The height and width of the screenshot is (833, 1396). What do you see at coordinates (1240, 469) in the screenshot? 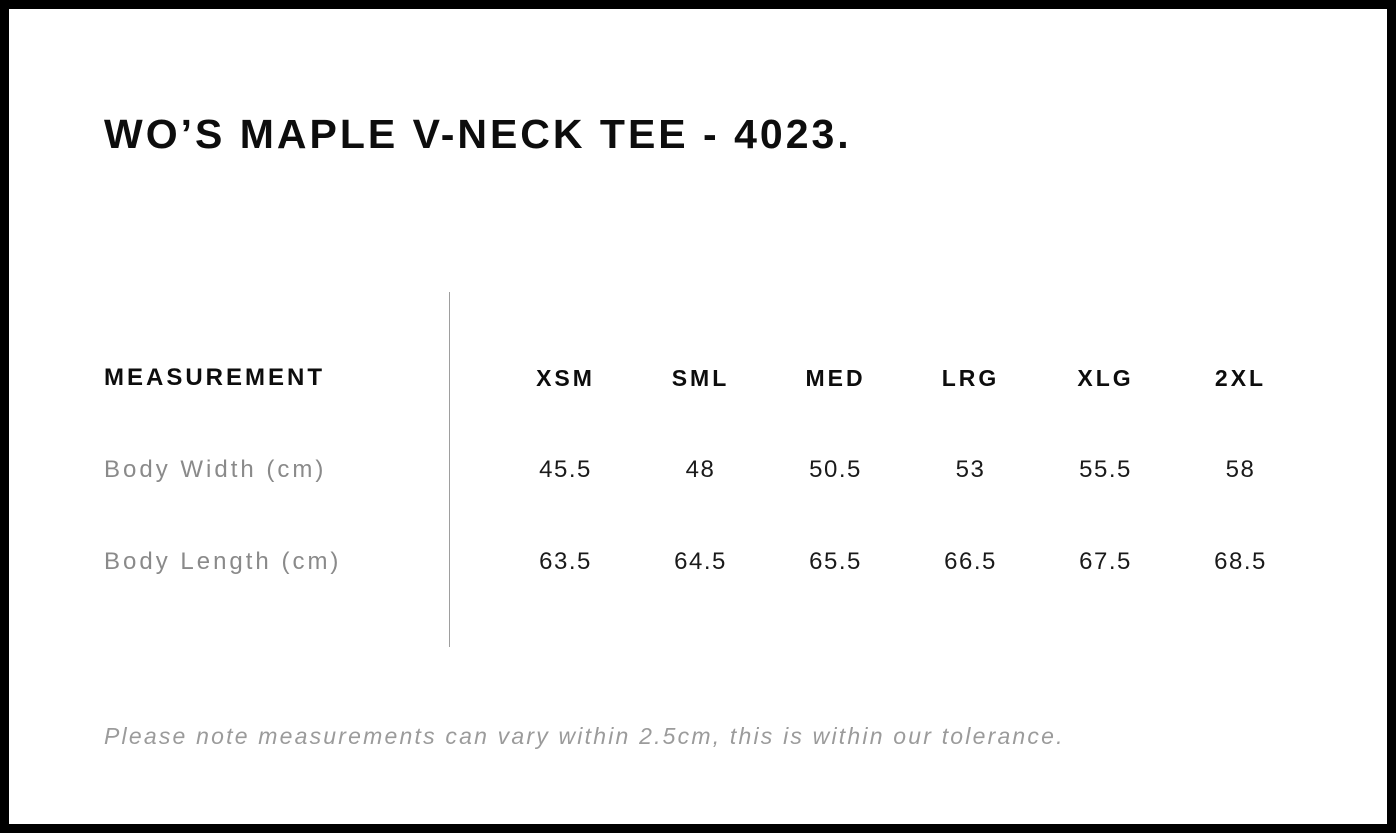
I see `body-width-2xl: 58` at bounding box center [1240, 469].